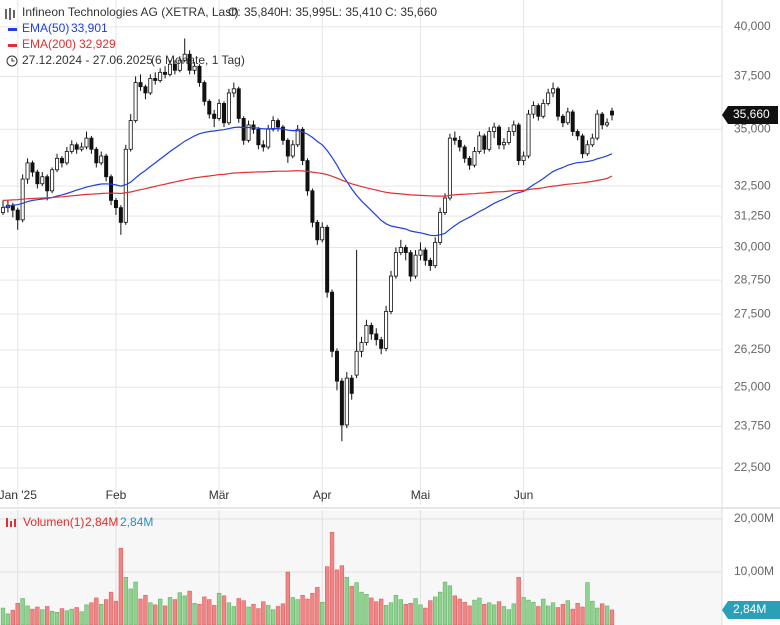 The width and height of the screenshot is (780, 625). I want to click on period: (6 Monate, 1 Tag), so click(198, 60).